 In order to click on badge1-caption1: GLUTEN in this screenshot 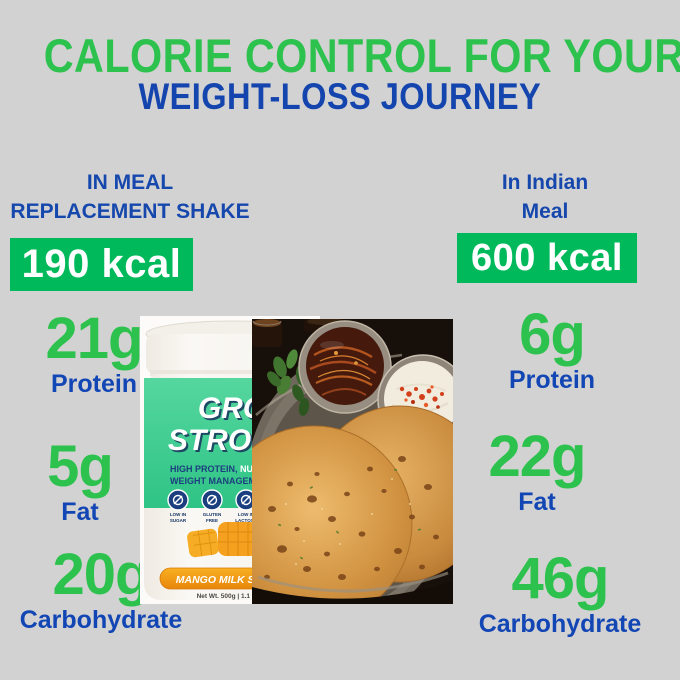, I will do `click(212, 514)`.